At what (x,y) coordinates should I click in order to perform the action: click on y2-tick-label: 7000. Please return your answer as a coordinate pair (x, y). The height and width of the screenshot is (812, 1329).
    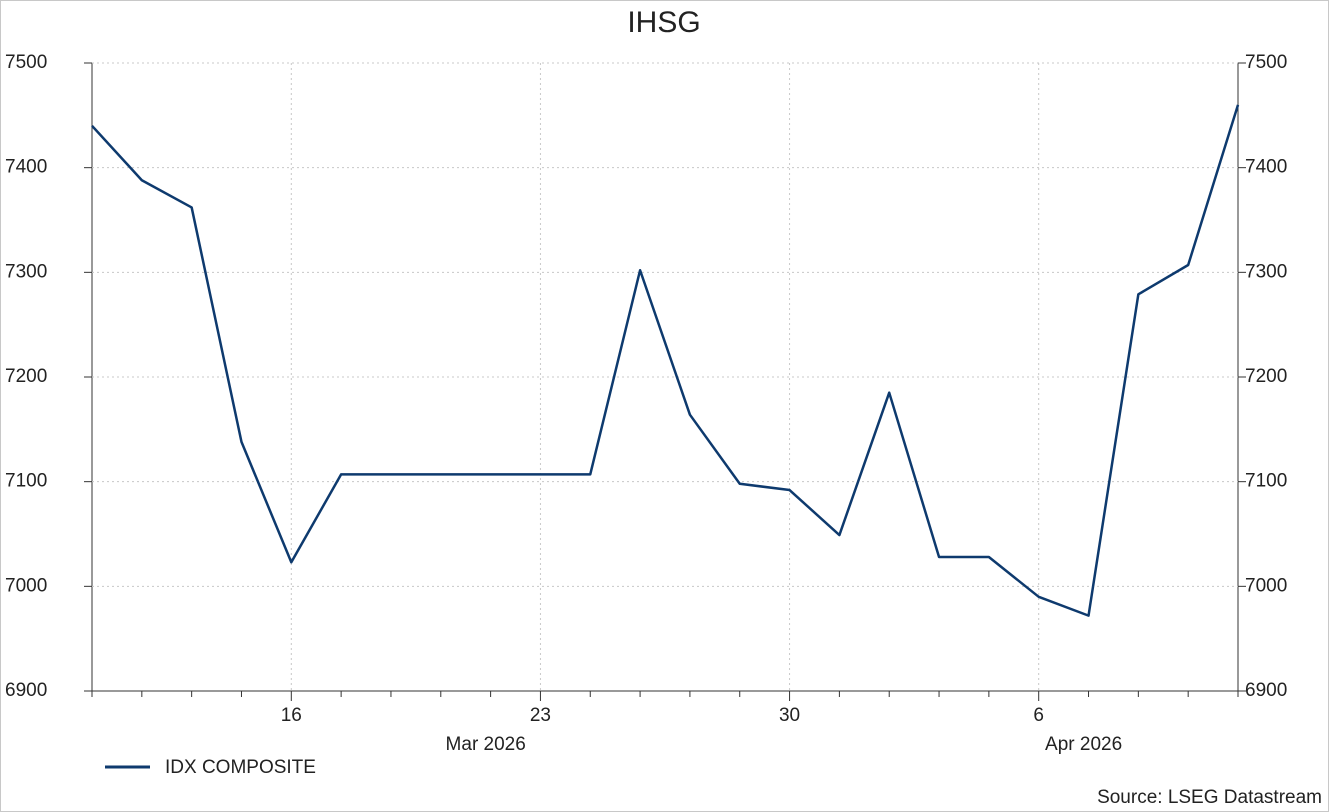
    Looking at the image, I should click on (1266, 585).